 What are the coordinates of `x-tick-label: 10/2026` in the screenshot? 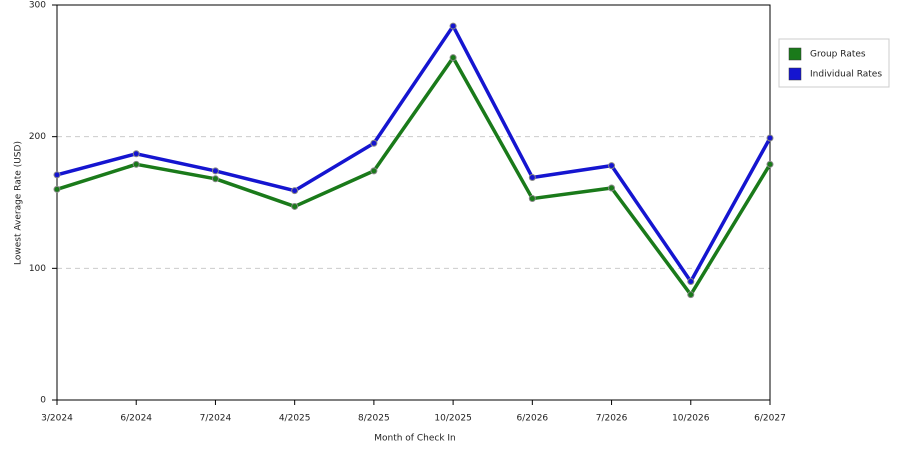 It's located at (691, 419).